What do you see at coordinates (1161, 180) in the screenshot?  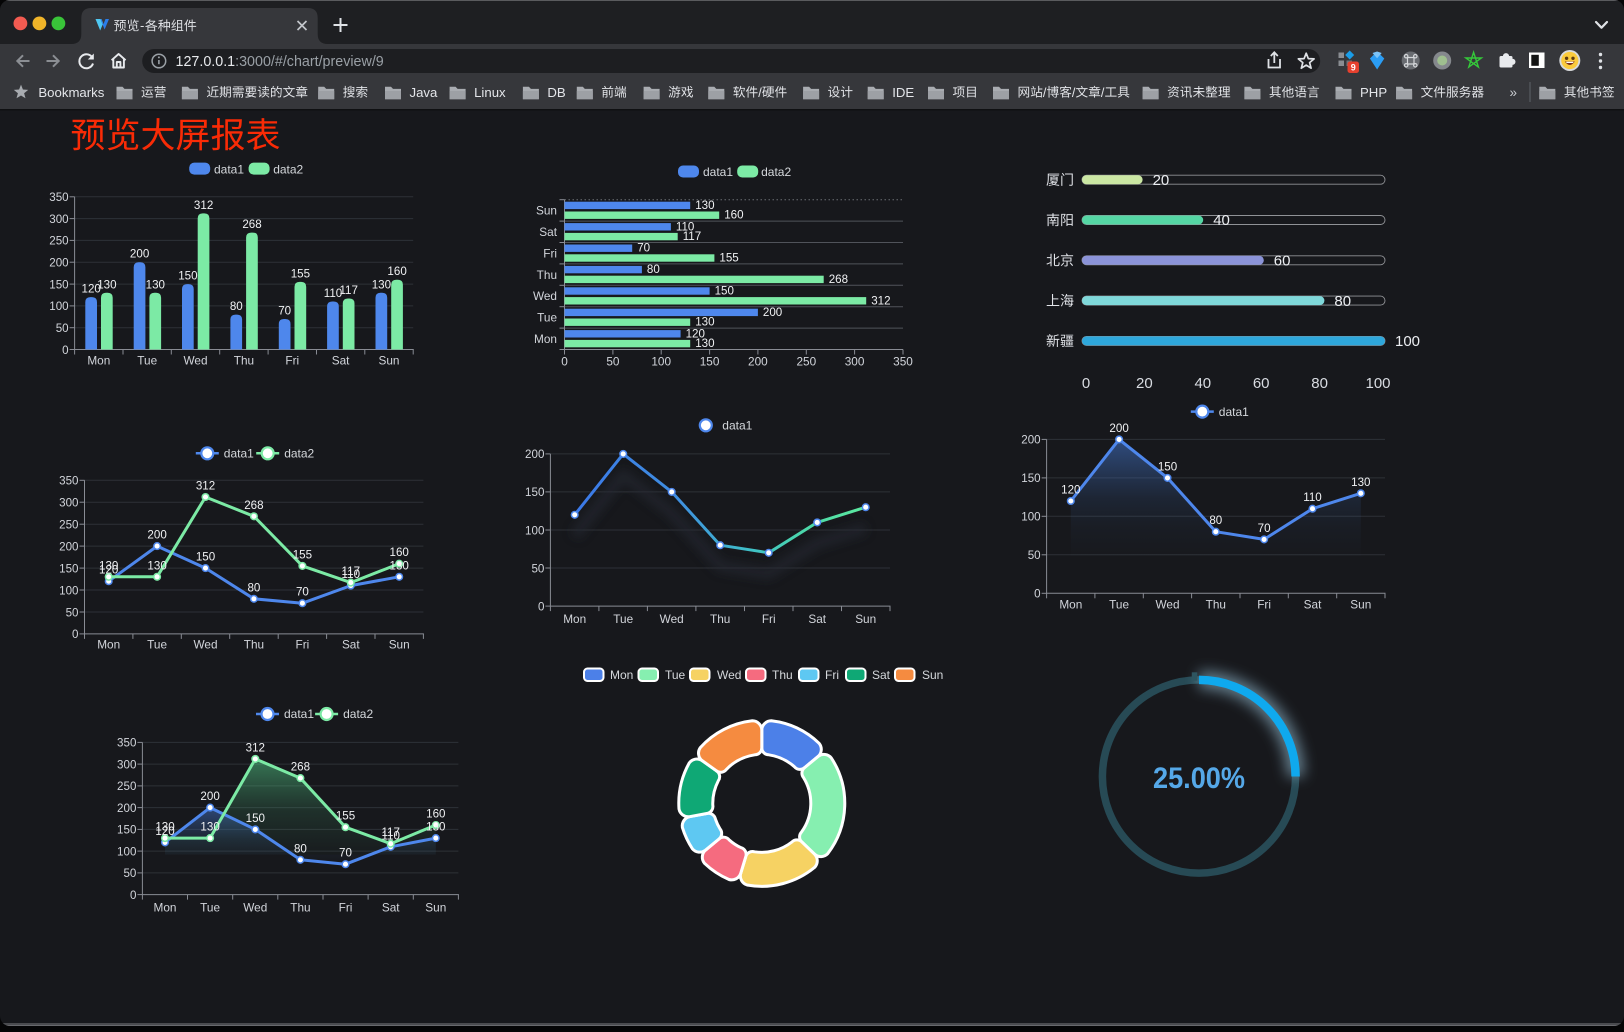 I see `svg-text: 20` at bounding box center [1161, 180].